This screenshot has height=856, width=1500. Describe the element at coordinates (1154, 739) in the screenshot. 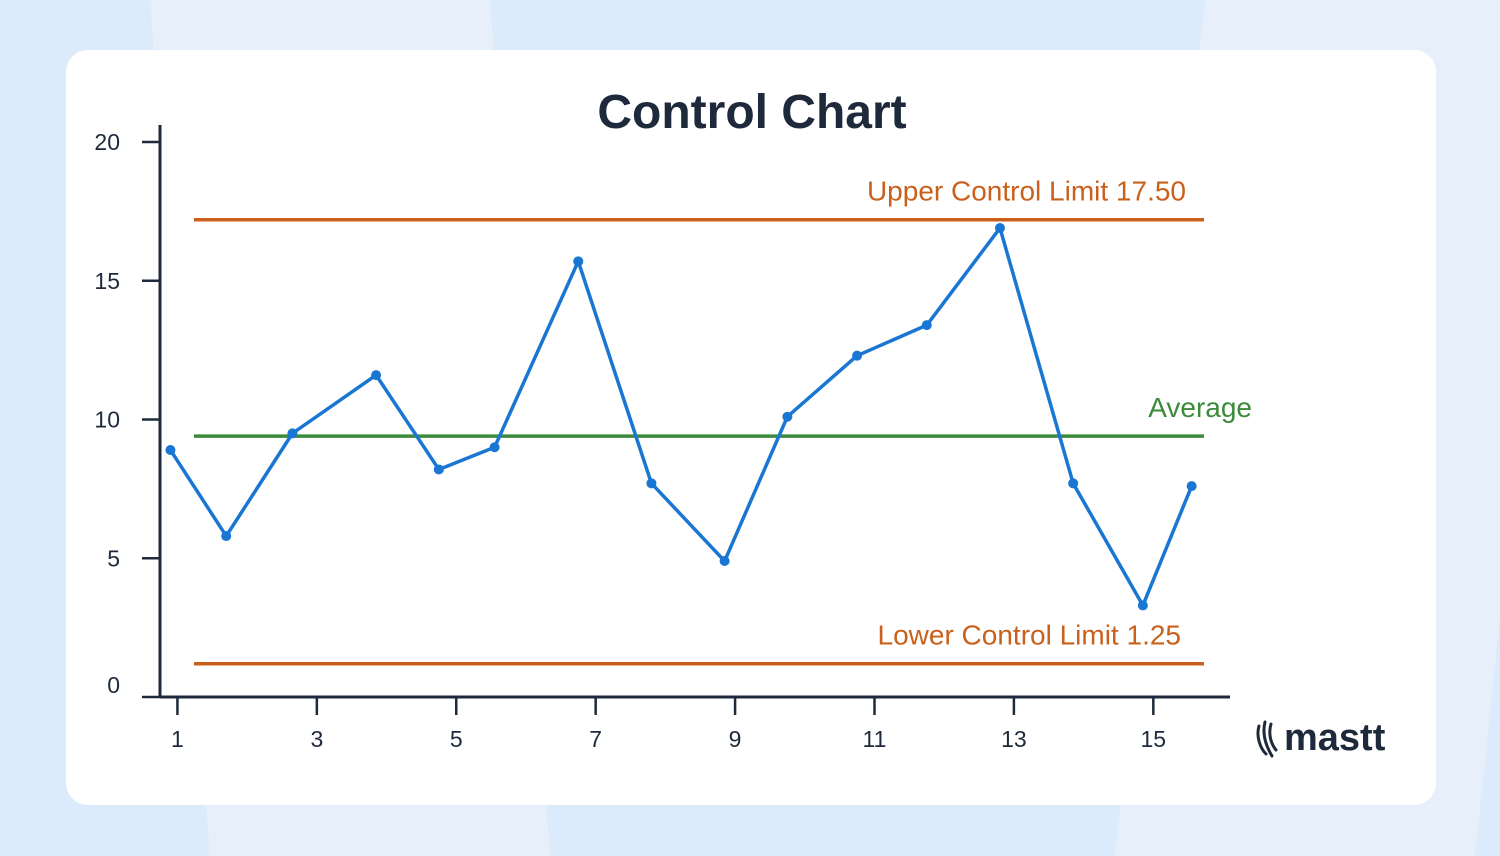

I see `x-tick-label: 15` at that location.